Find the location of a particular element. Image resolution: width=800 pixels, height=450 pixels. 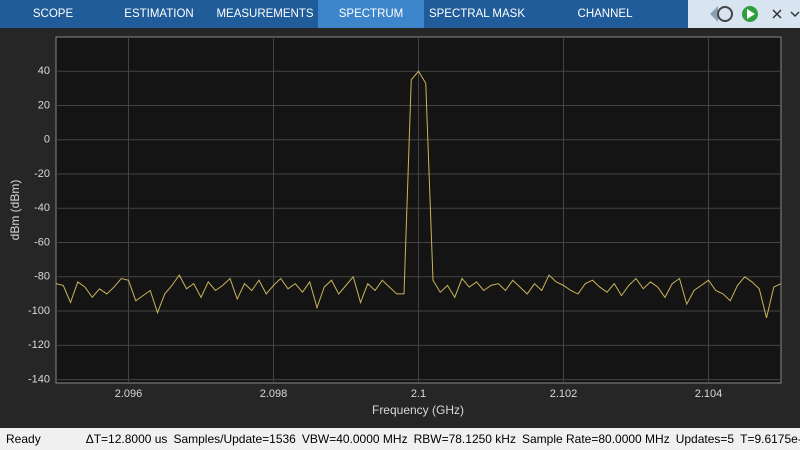

y-tick-label: 0 is located at coordinates (47, 140).